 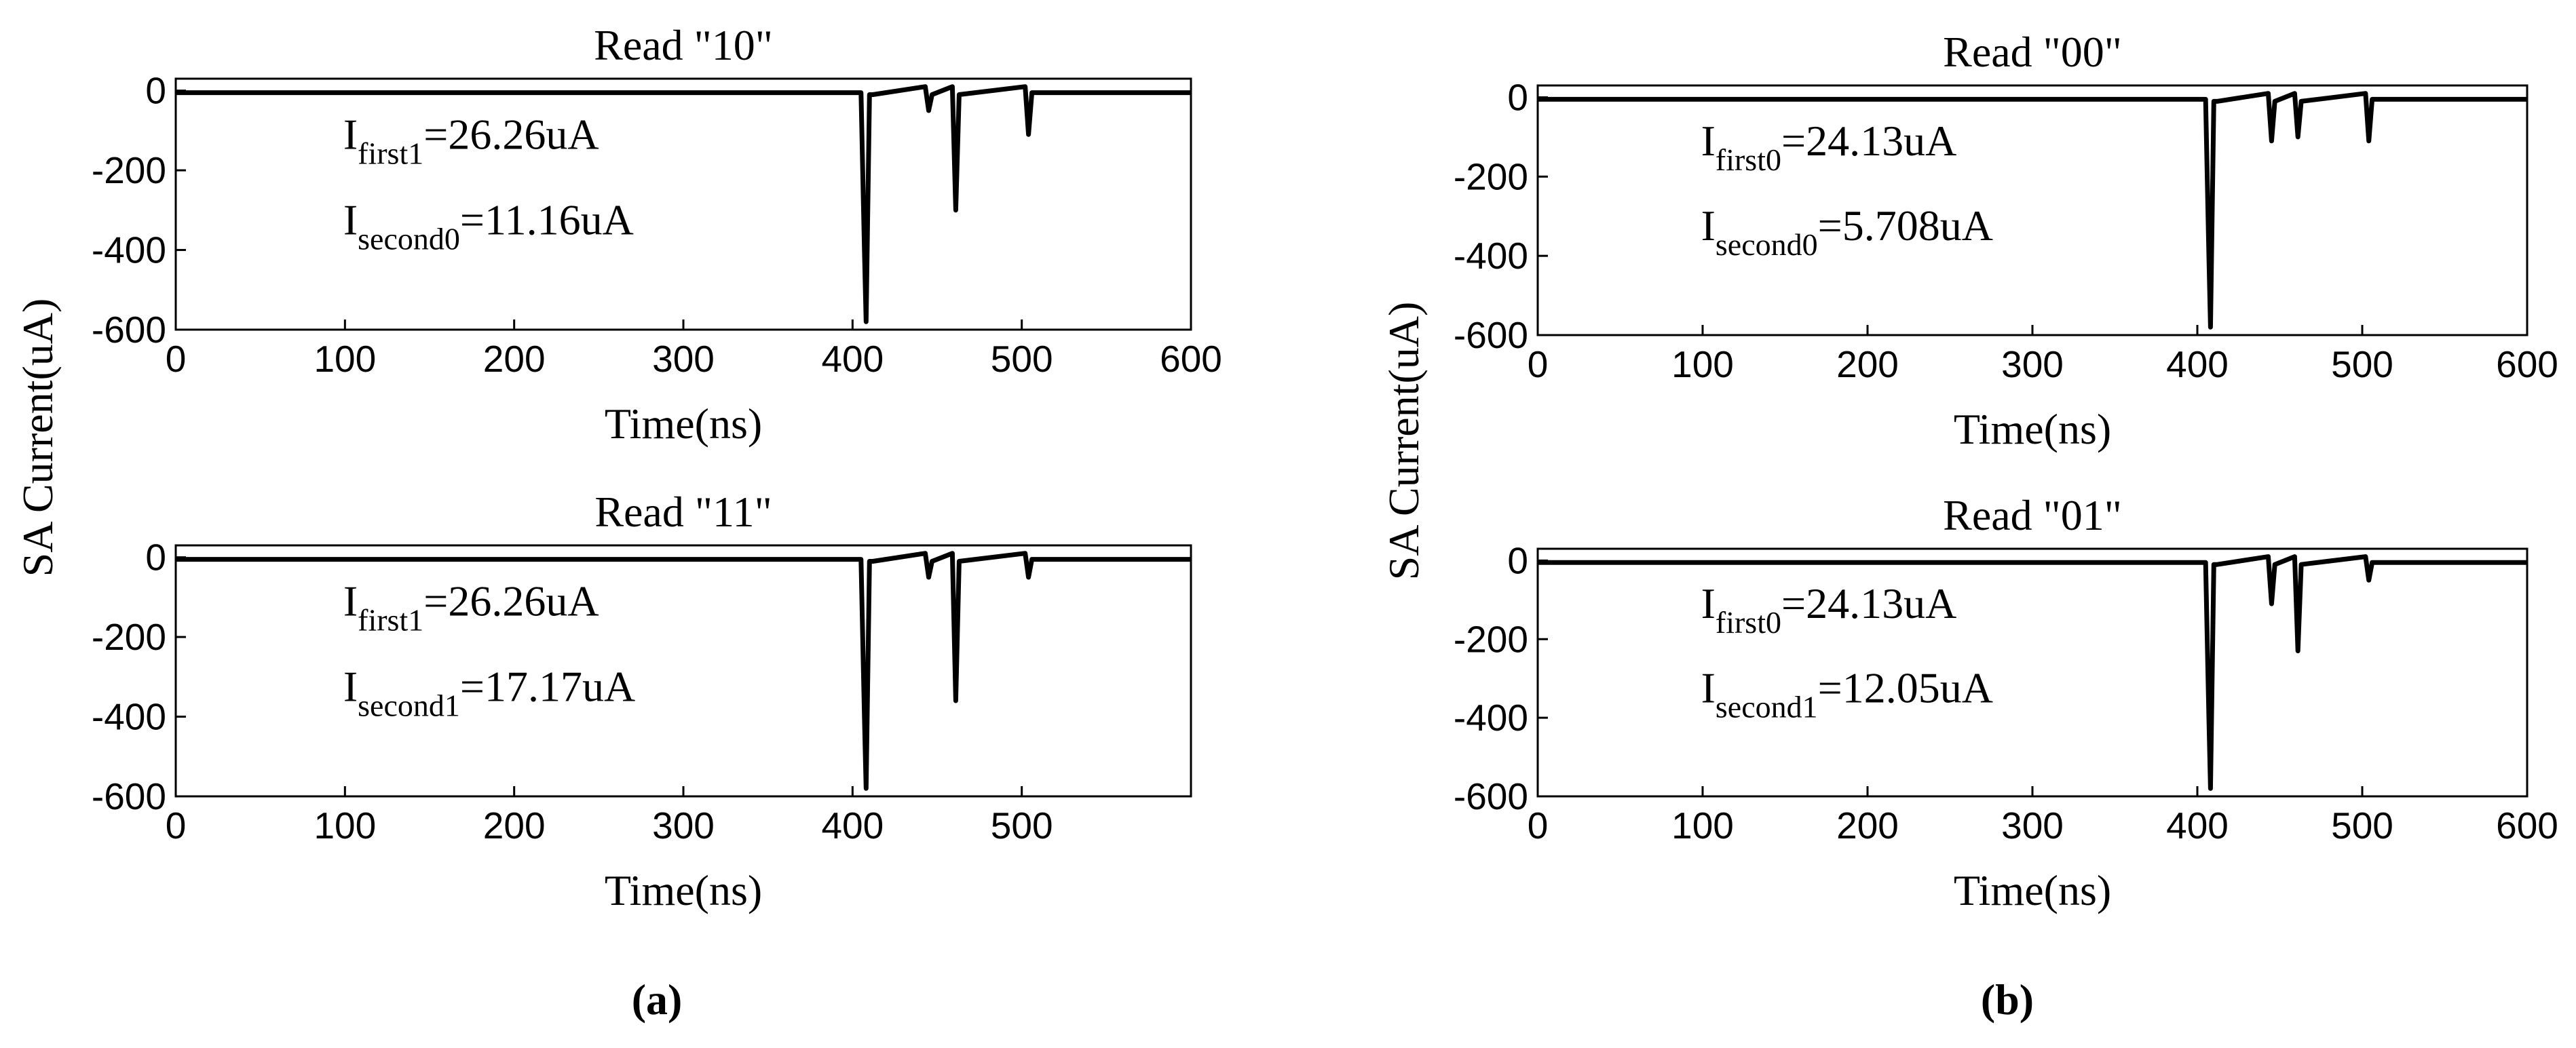 I want to click on annotation: Isecond1=17.17uA, so click(x=489, y=692).